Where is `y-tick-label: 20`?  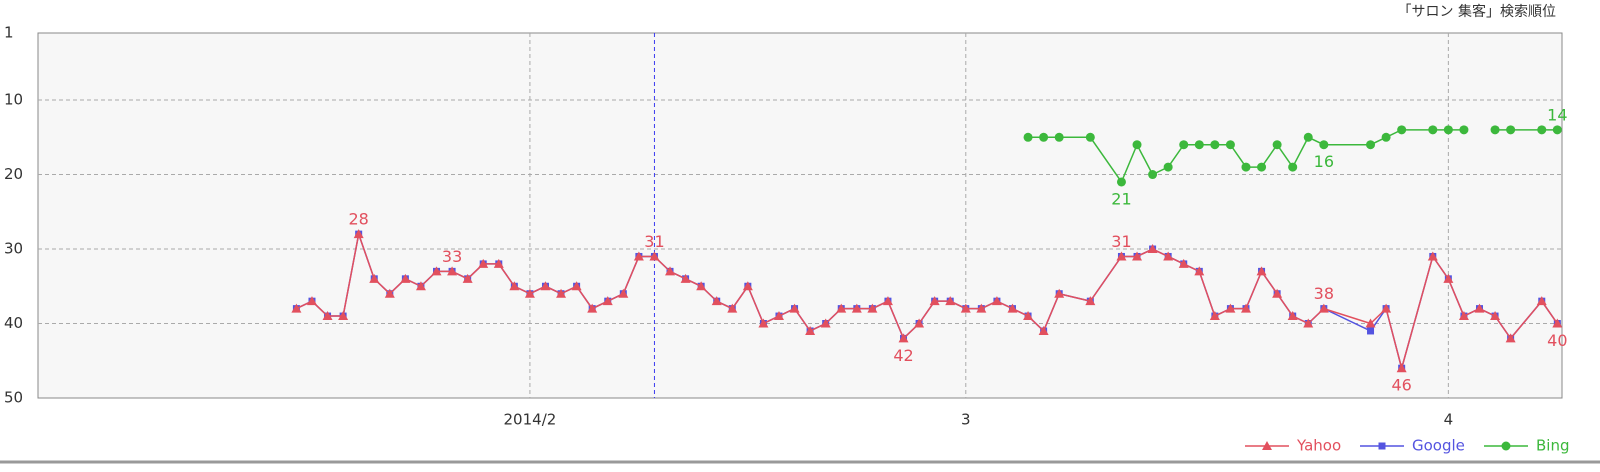 y-tick-label: 20 is located at coordinates (13, 174).